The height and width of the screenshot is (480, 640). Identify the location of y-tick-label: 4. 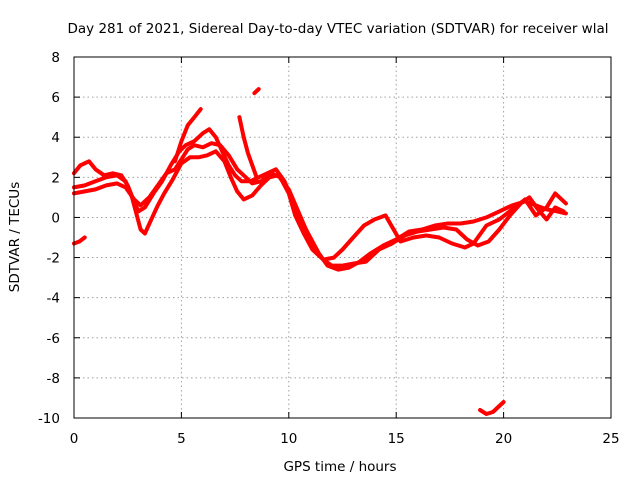
(55, 138).